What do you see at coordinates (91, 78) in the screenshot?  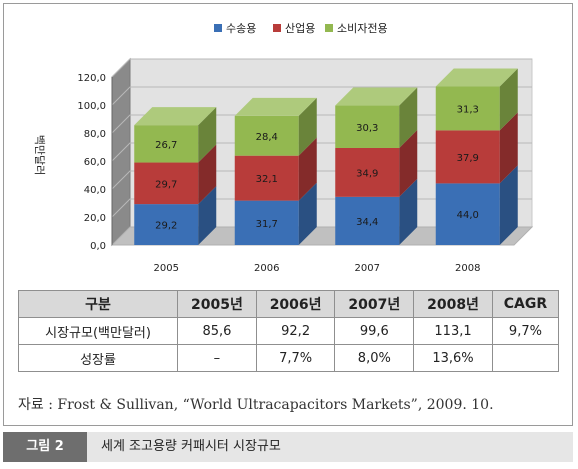 I see `y-tick-label: 120,0` at bounding box center [91, 78].